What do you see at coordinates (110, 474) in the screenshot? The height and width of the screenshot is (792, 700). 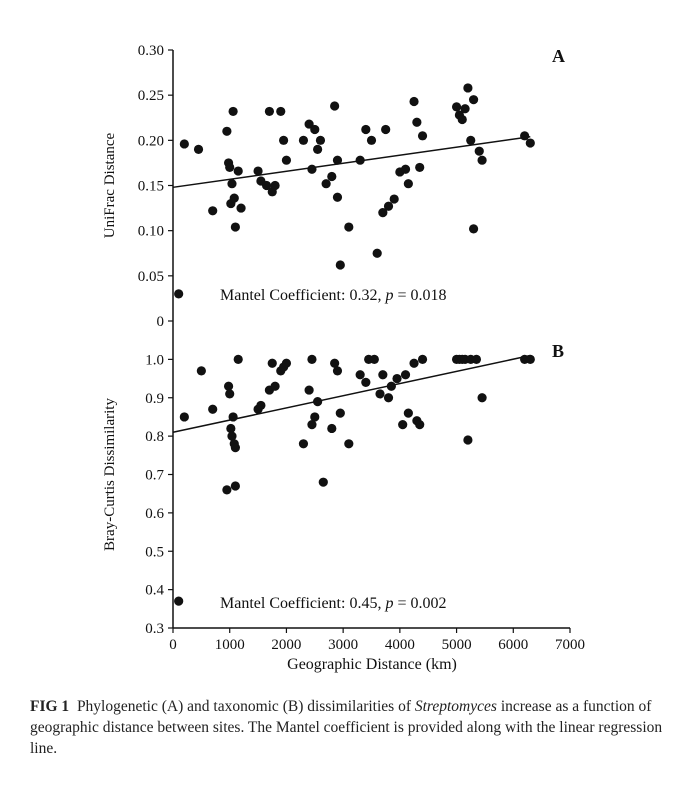 I see `y-axis-label: Bray-Curtis Dissimilarity` at bounding box center [110, 474].